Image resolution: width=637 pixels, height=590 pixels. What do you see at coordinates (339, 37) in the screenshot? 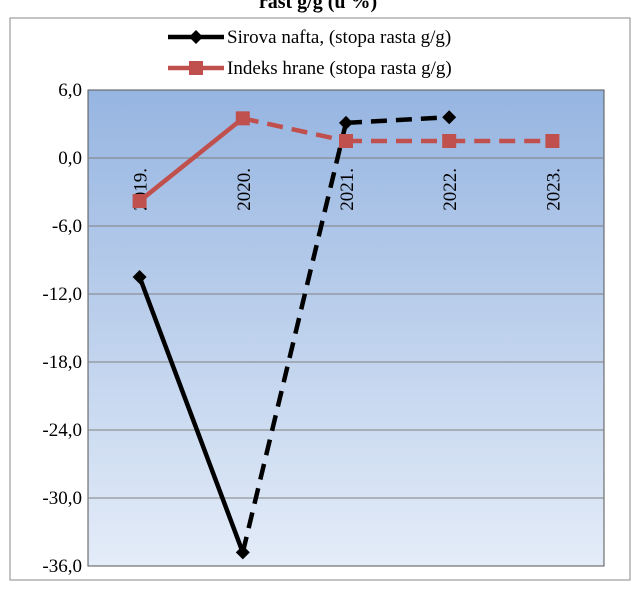
I see `legend-label: Sirova nafta, (stopa rasta g/g)` at bounding box center [339, 37].